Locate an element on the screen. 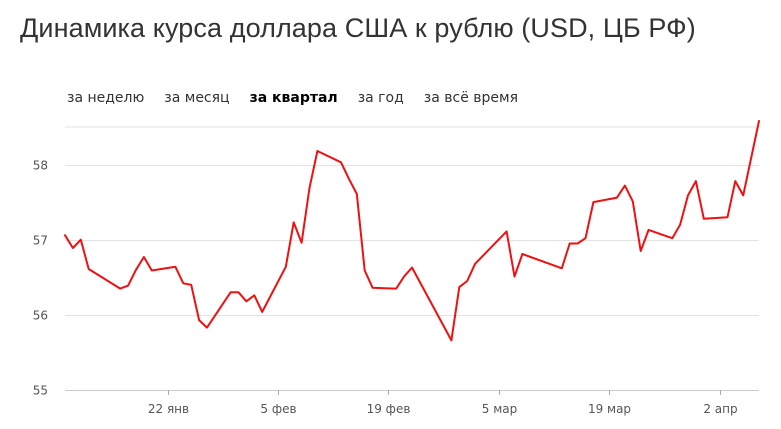 This screenshot has width=781, height=429. tab-year: за год is located at coordinates (380, 98).